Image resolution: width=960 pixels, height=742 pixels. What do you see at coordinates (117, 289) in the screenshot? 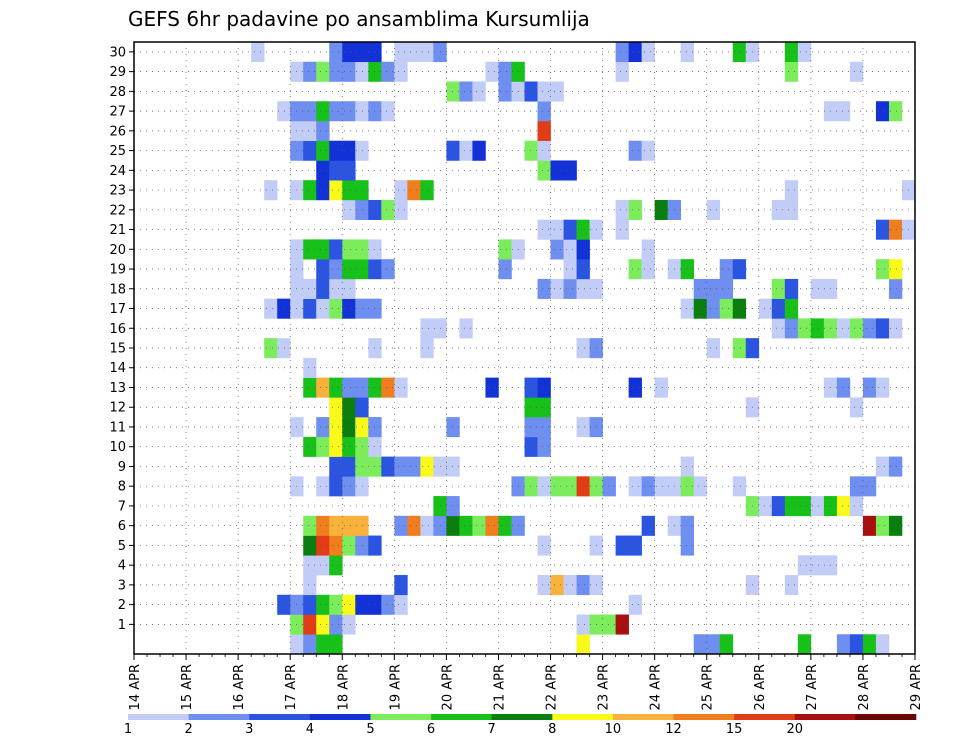
I see `y-tick-label: 18` at bounding box center [117, 289].